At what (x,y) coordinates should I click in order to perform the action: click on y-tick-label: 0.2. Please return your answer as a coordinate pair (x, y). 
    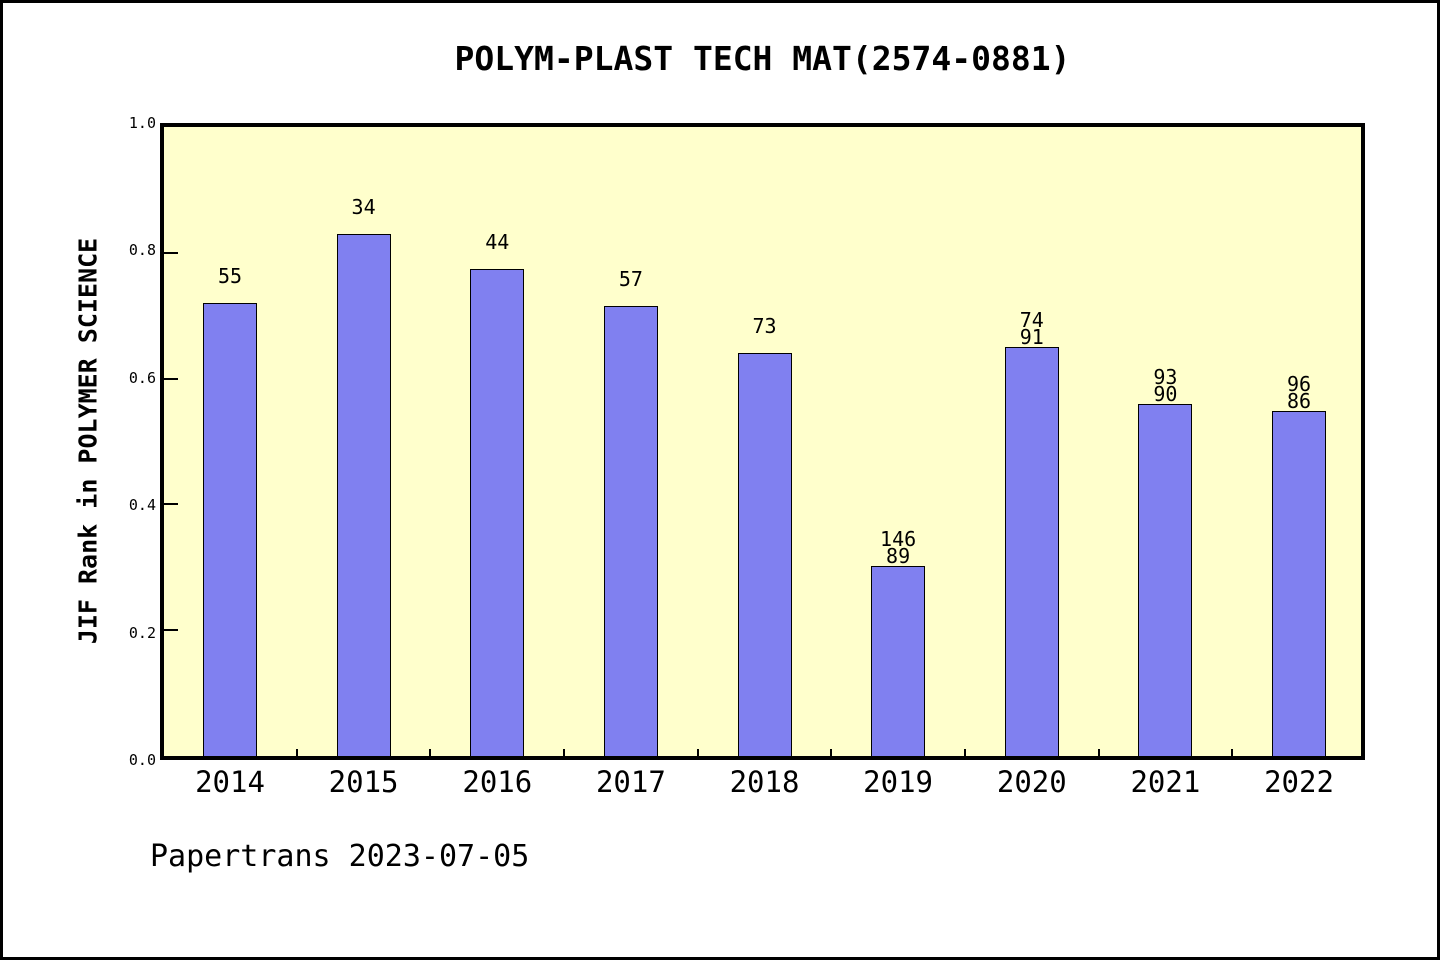
    Looking at the image, I should click on (142, 632).